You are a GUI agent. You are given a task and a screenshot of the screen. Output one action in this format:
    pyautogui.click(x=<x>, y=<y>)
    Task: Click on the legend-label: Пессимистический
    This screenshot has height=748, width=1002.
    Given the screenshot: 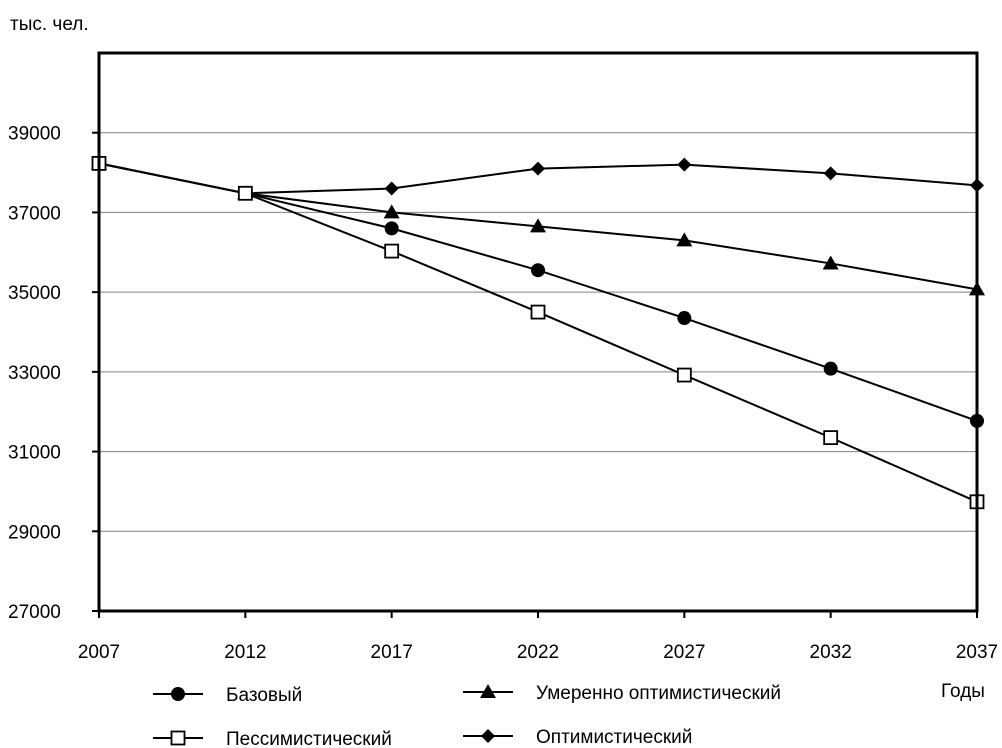 What is the action you would take?
    pyautogui.click(x=309, y=738)
    